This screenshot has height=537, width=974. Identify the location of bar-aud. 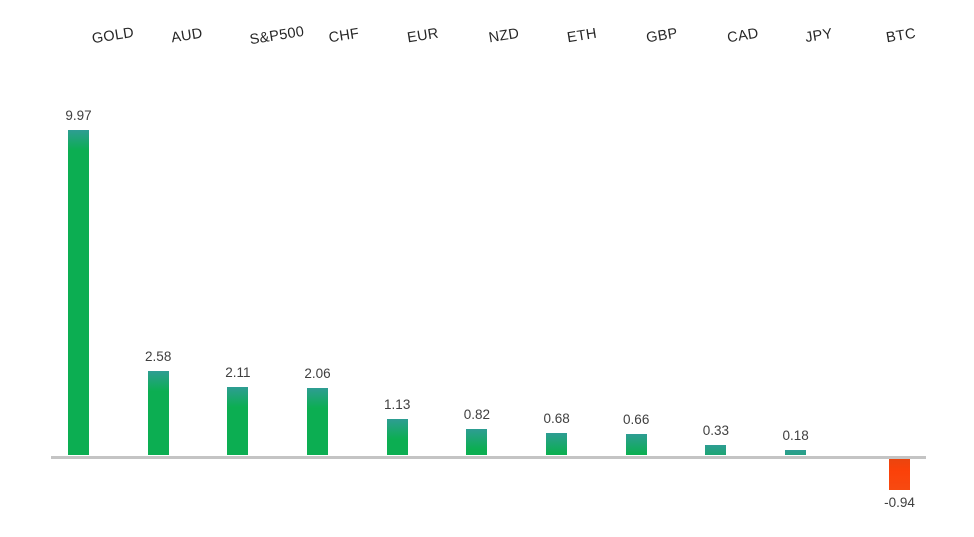
(158, 413).